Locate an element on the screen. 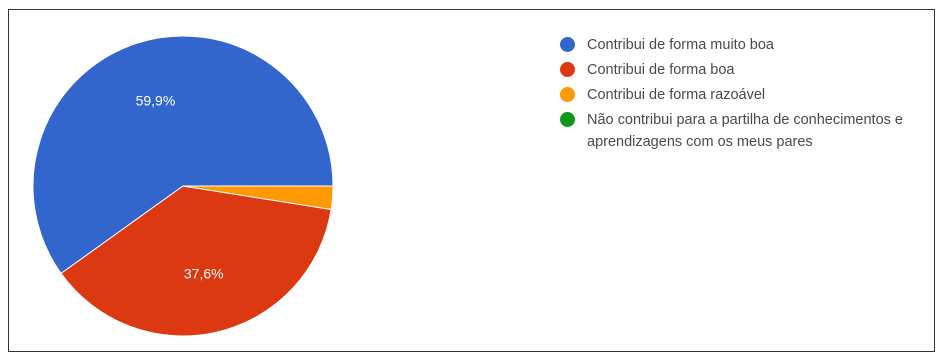 The image size is (944, 362). legend-item-muito-boa: Contribui de forma muito boa is located at coordinates (745, 45).